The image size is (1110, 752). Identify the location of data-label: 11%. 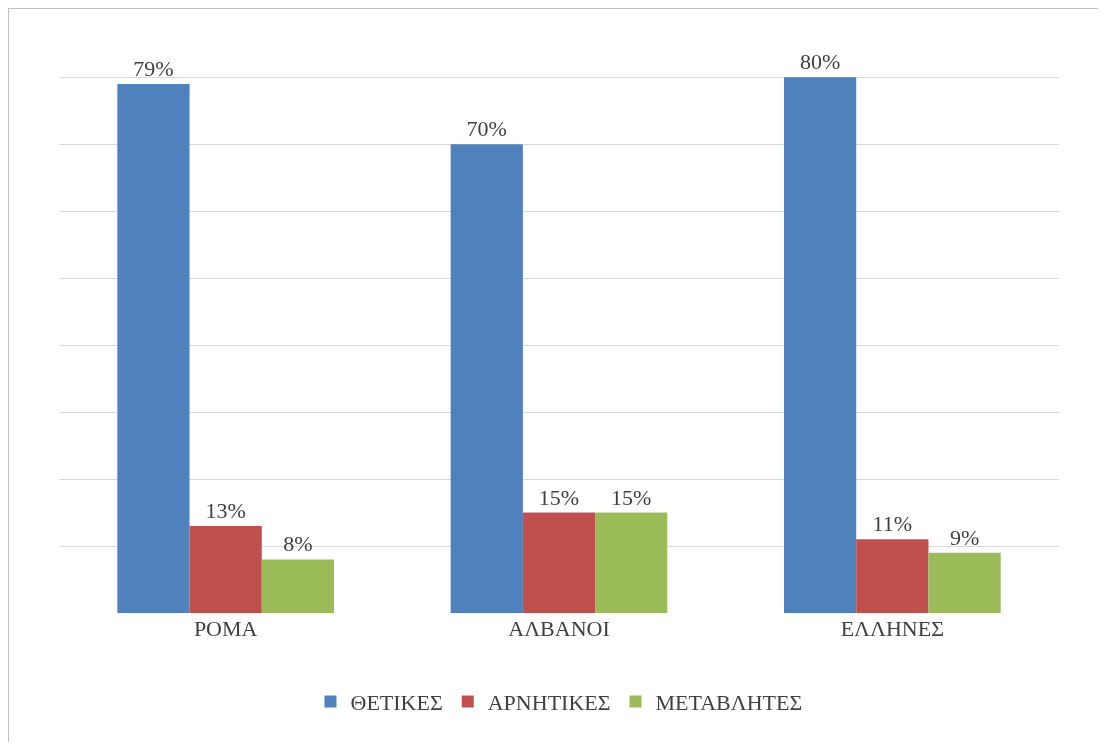
(892, 524).